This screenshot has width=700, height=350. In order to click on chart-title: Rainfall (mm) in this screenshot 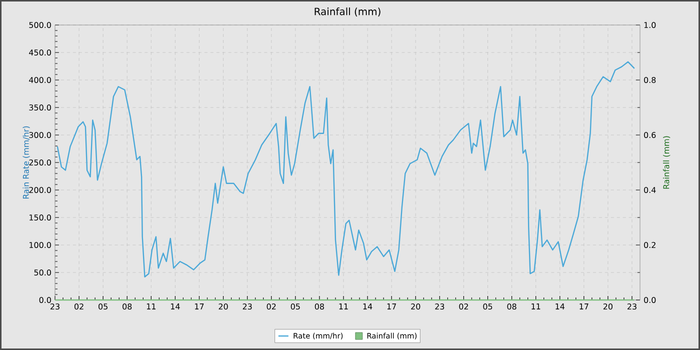, I will do `click(347, 12)`.